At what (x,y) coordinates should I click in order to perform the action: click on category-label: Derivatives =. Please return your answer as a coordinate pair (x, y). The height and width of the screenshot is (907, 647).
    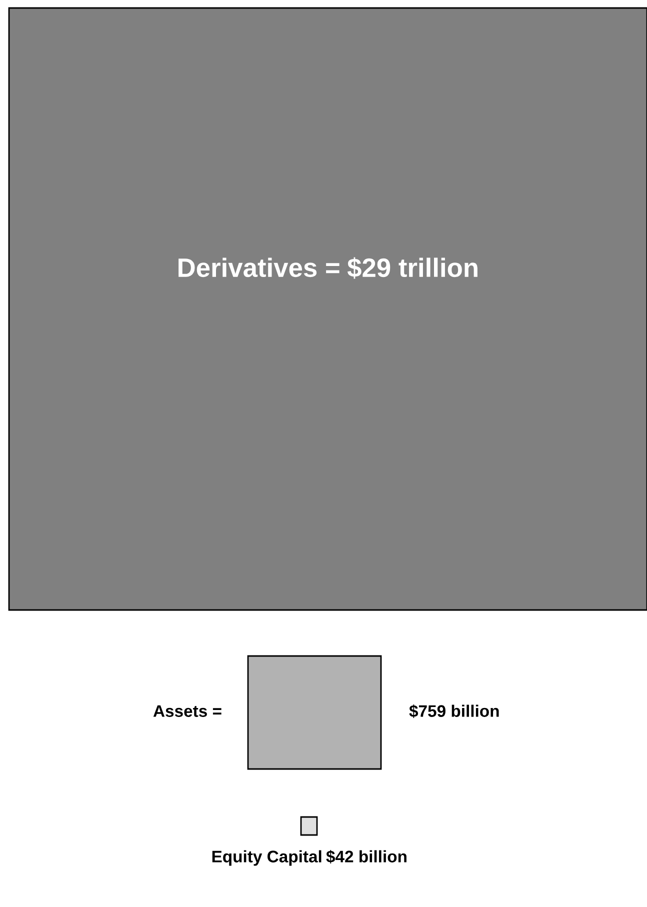
    Looking at the image, I should click on (259, 268).